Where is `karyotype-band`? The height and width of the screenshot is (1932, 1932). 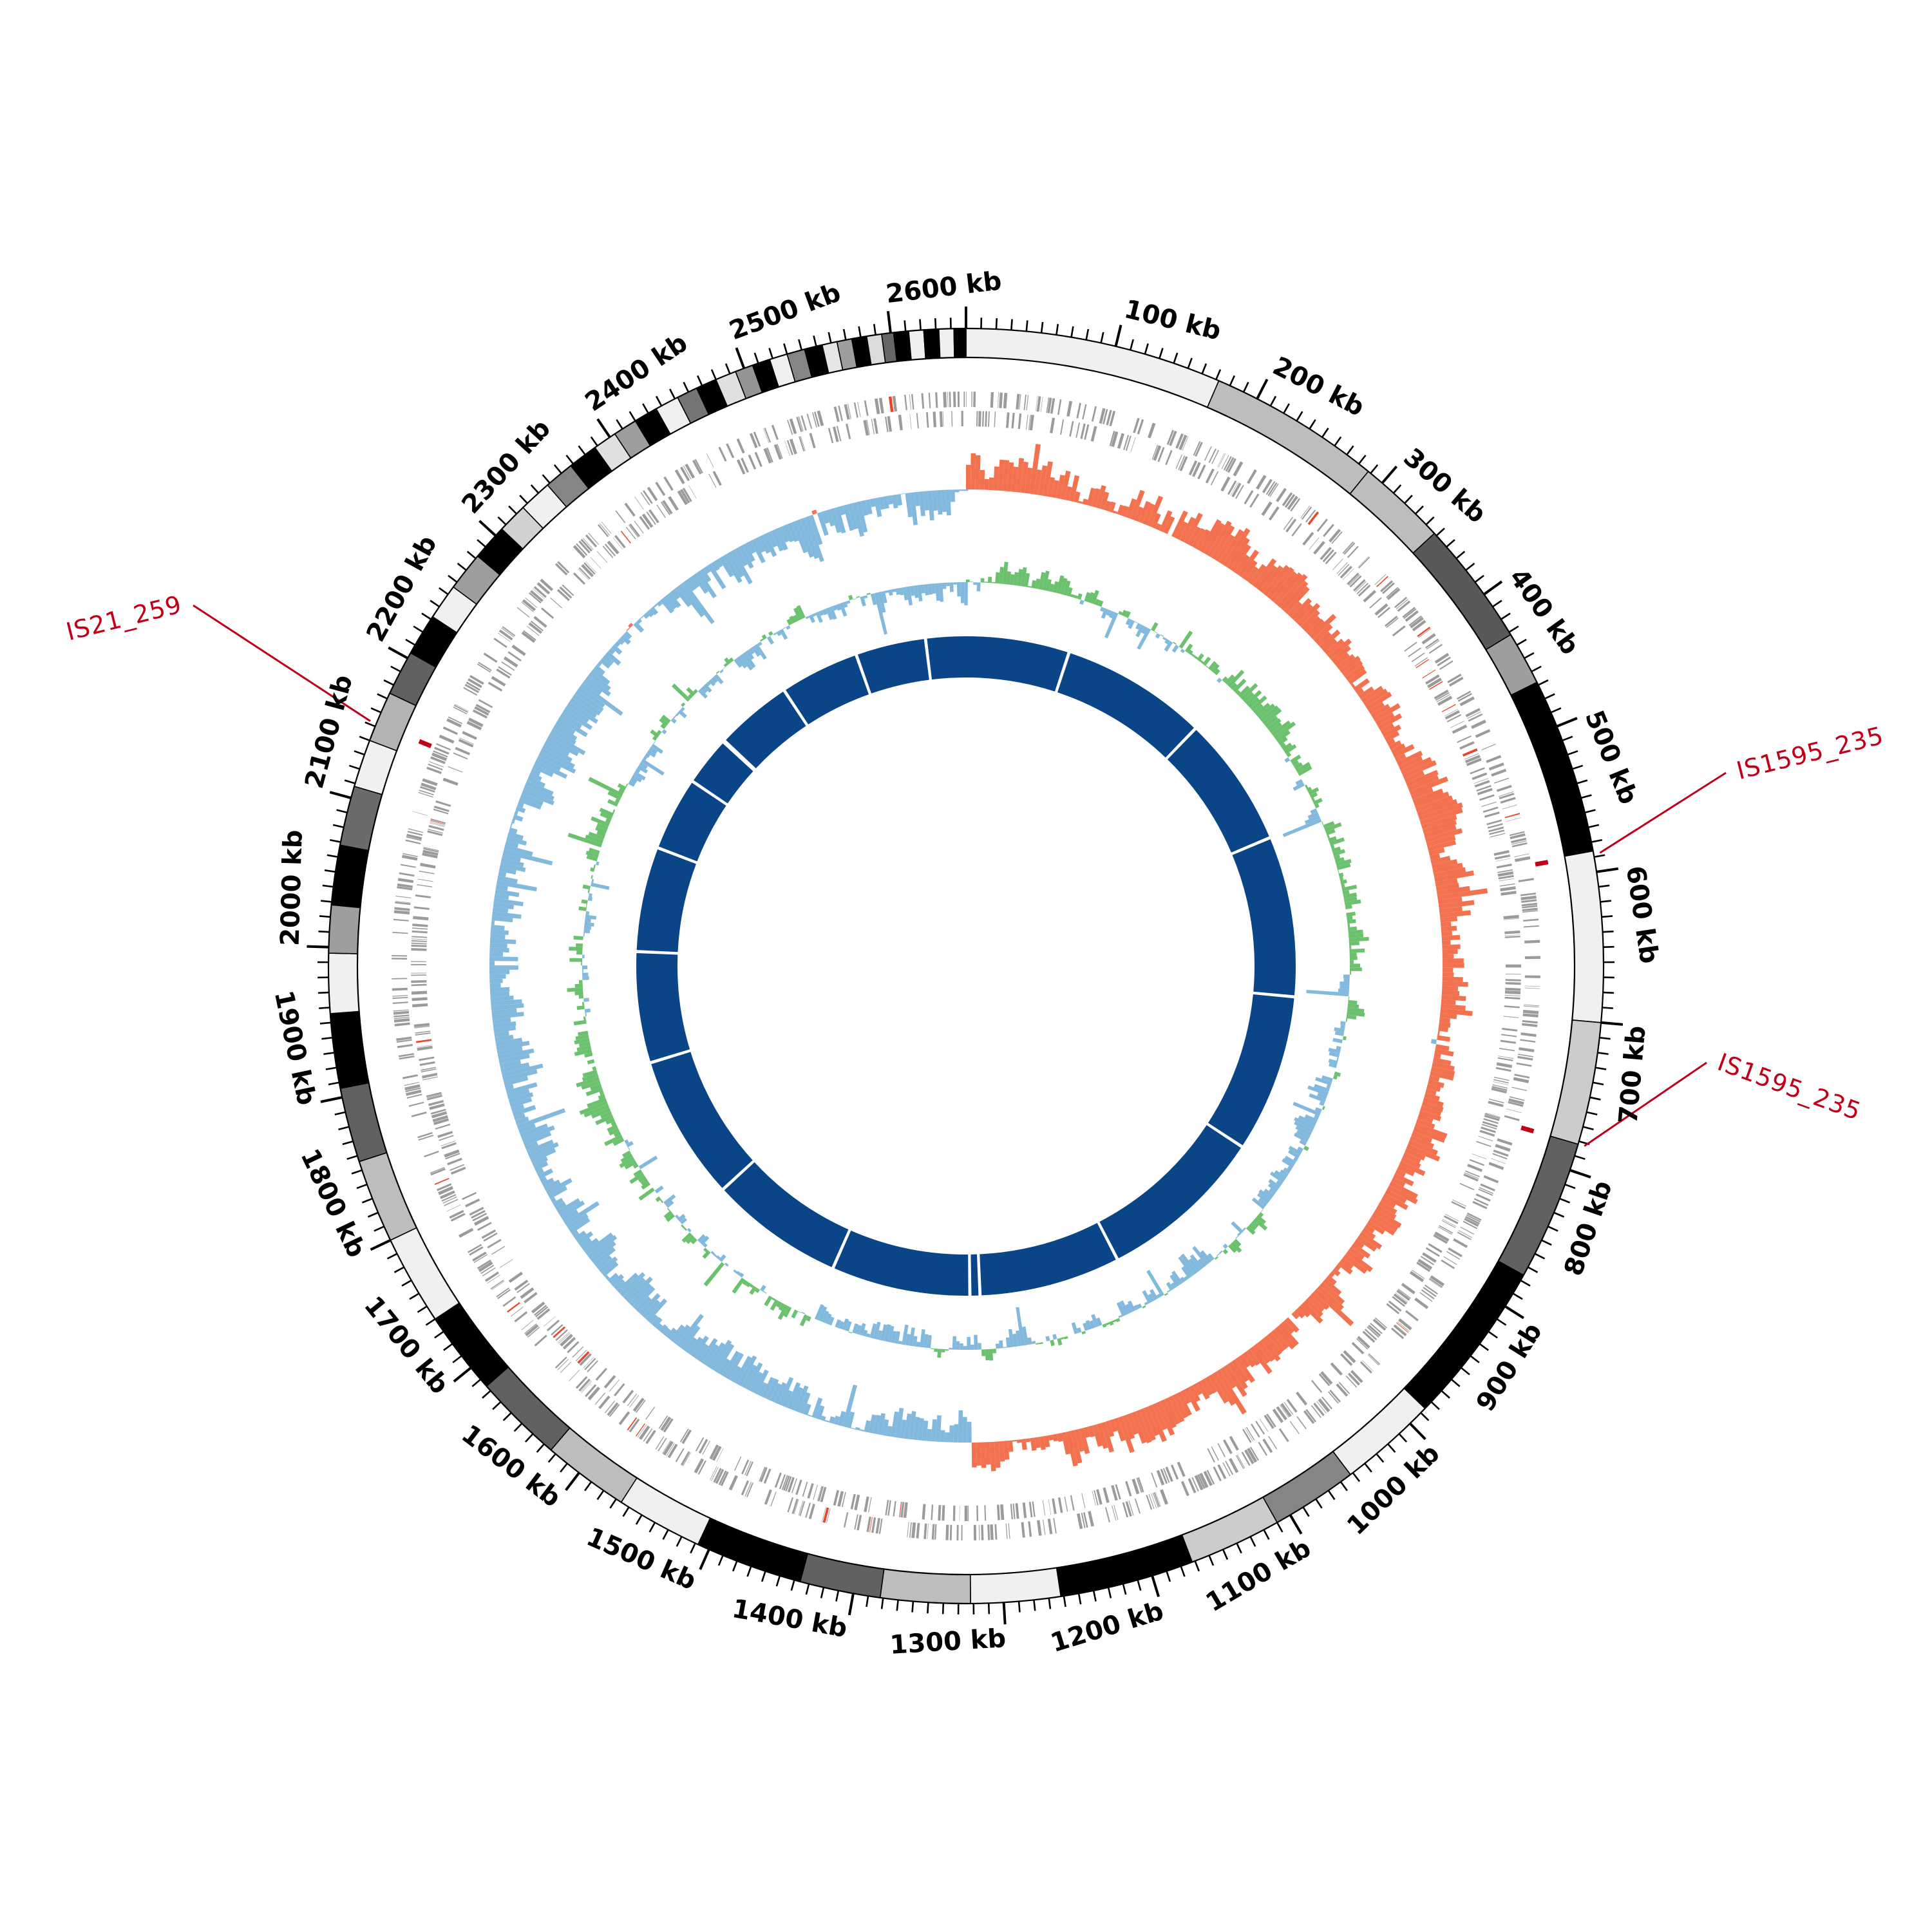 karyotype-band is located at coordinates (946, 343).